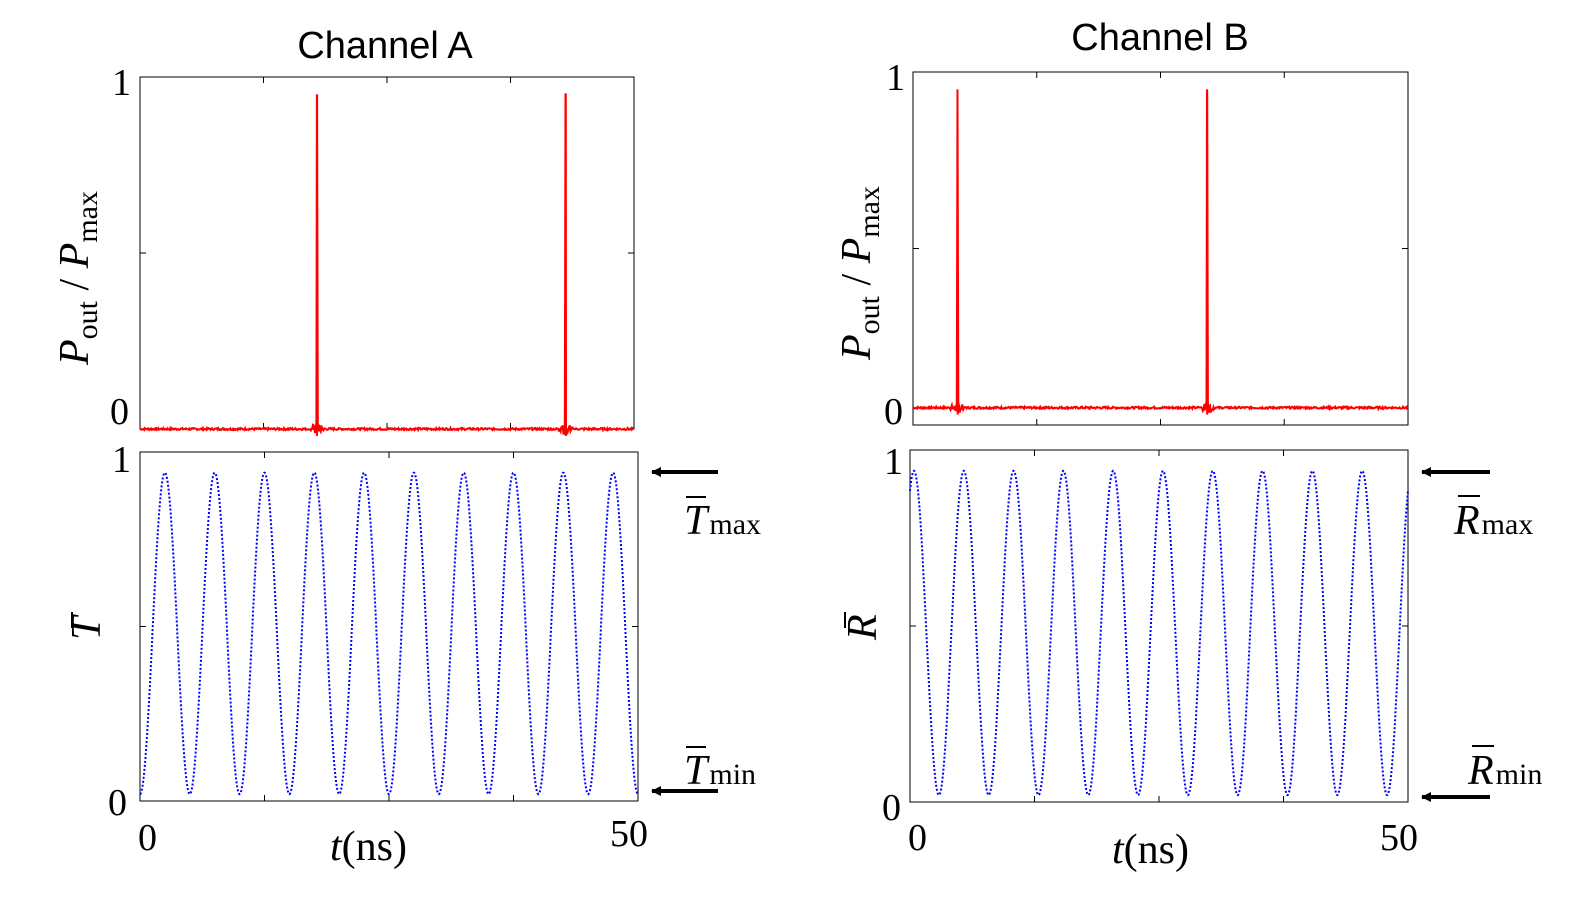 This screenshot has width=1578, height=905. What do you see at coordinates (1150, 850) in the screenshot?
I see `channel-b-xlabel: t(ns)` at bounding box center [1150, 850].